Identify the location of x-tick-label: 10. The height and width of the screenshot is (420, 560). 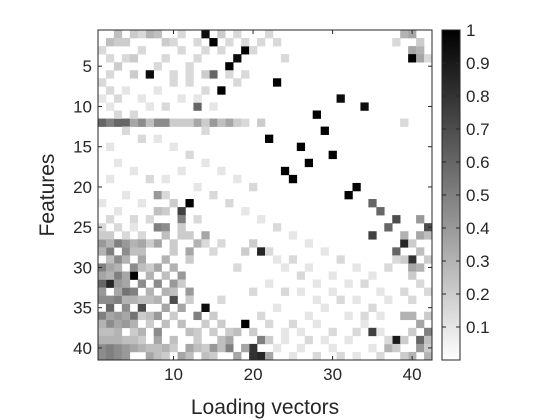
(173, 374).